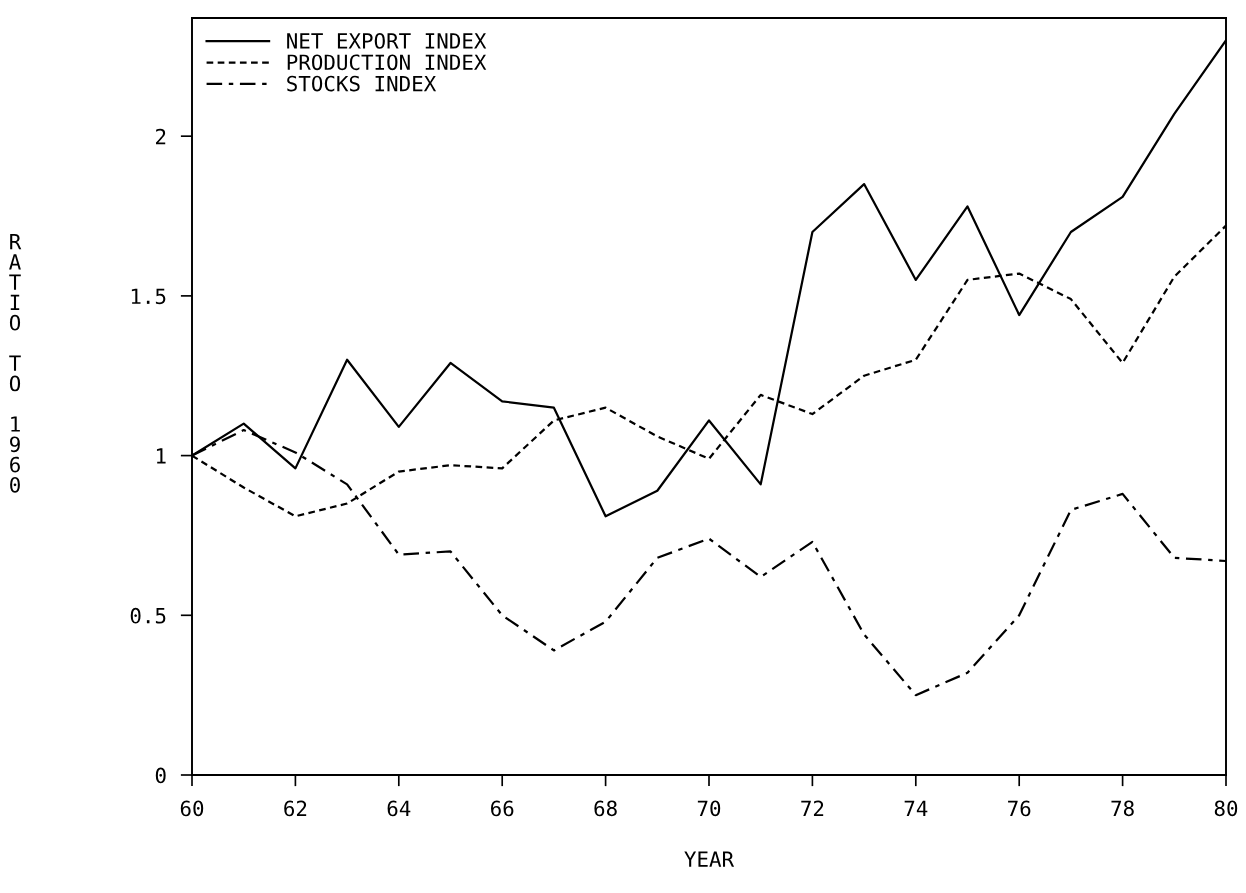 The height and width of the screenshot is (893, 1246). I want to click on y-tick-label: 0, so click(160, 775).